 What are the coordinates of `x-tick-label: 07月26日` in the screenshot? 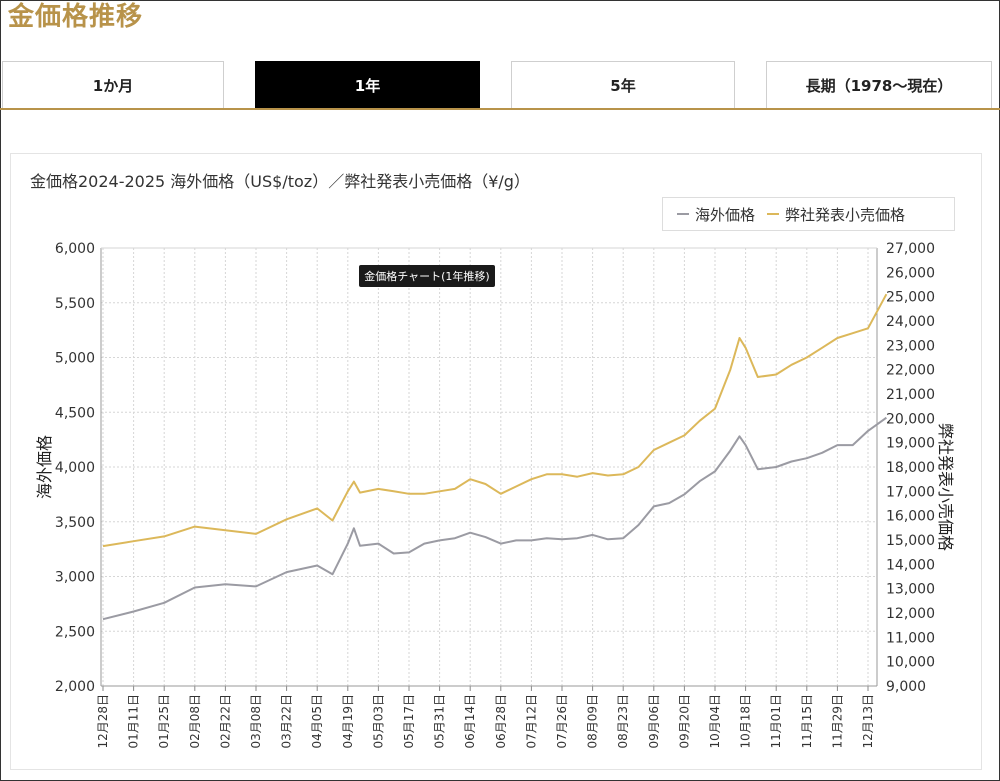 It's located at (562, 721).